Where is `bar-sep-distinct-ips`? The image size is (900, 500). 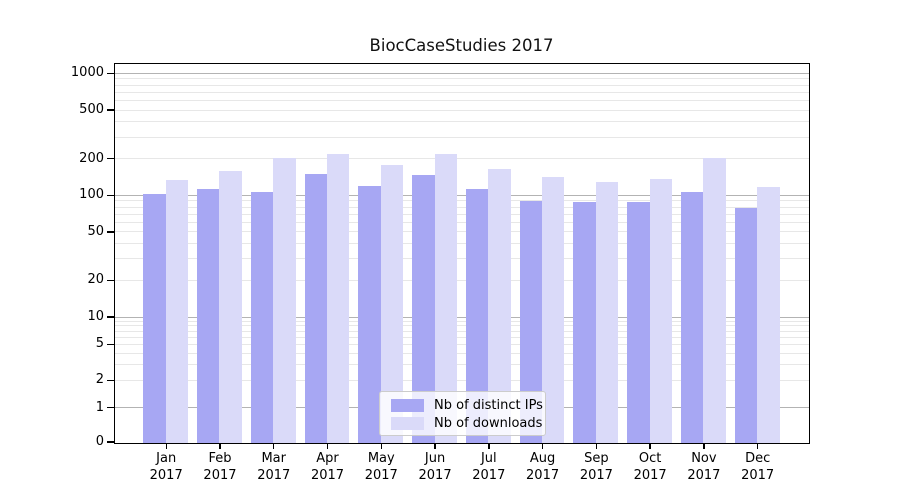 bar-sep-distinct-ips is located at coordinates (584, 322).